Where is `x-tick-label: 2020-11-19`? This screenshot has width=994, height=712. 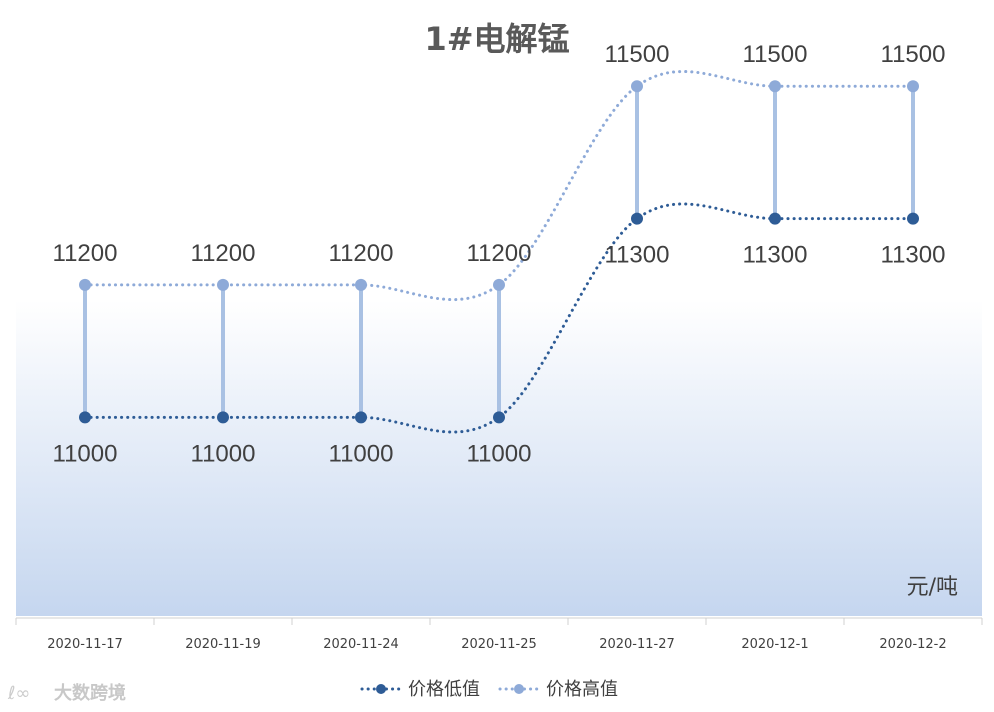
x-tick-label: 2020-11-19 is located at coordinates (223, 644).